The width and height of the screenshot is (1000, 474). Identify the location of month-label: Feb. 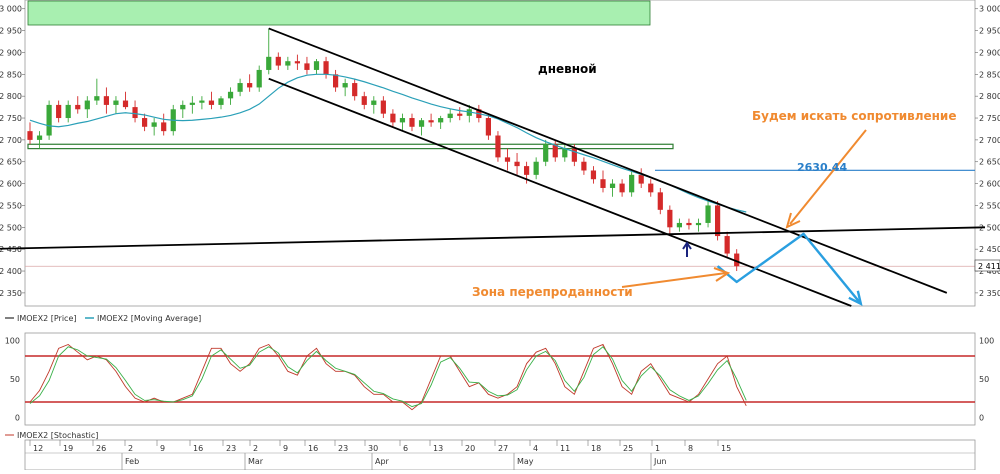
(132, 461).